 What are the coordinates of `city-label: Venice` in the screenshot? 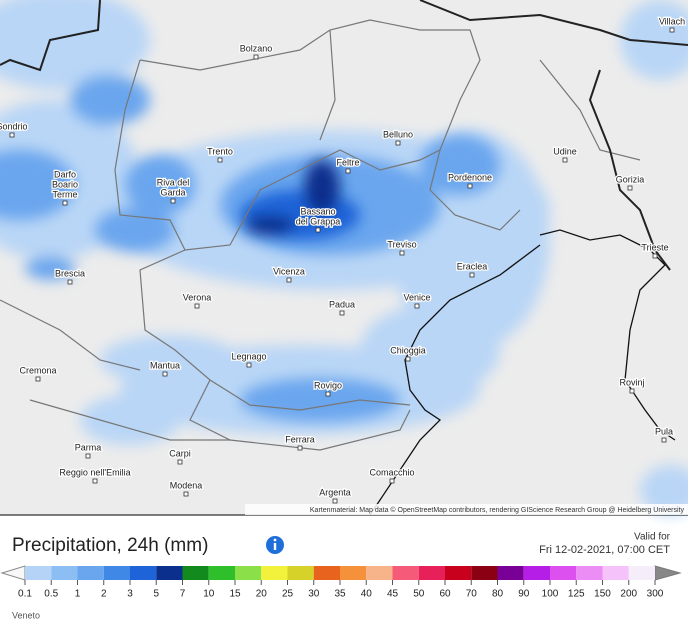 It's located at (416, 297).